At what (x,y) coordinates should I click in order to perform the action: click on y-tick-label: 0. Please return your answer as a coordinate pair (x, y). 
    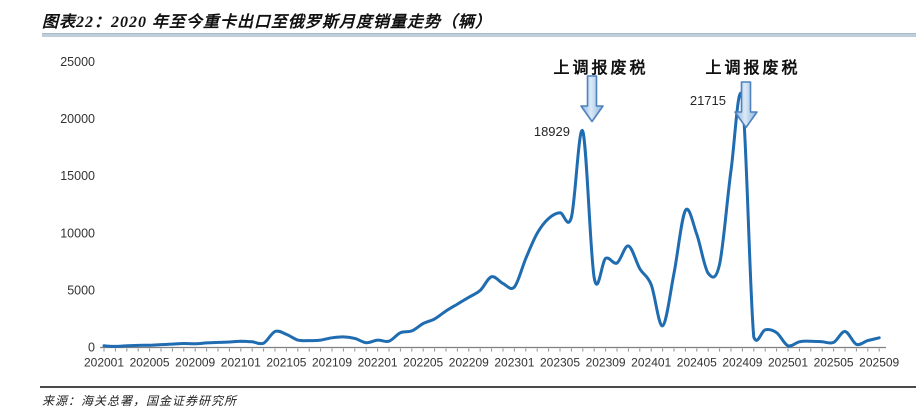
    Looking at the image, I should click on (91, 348).